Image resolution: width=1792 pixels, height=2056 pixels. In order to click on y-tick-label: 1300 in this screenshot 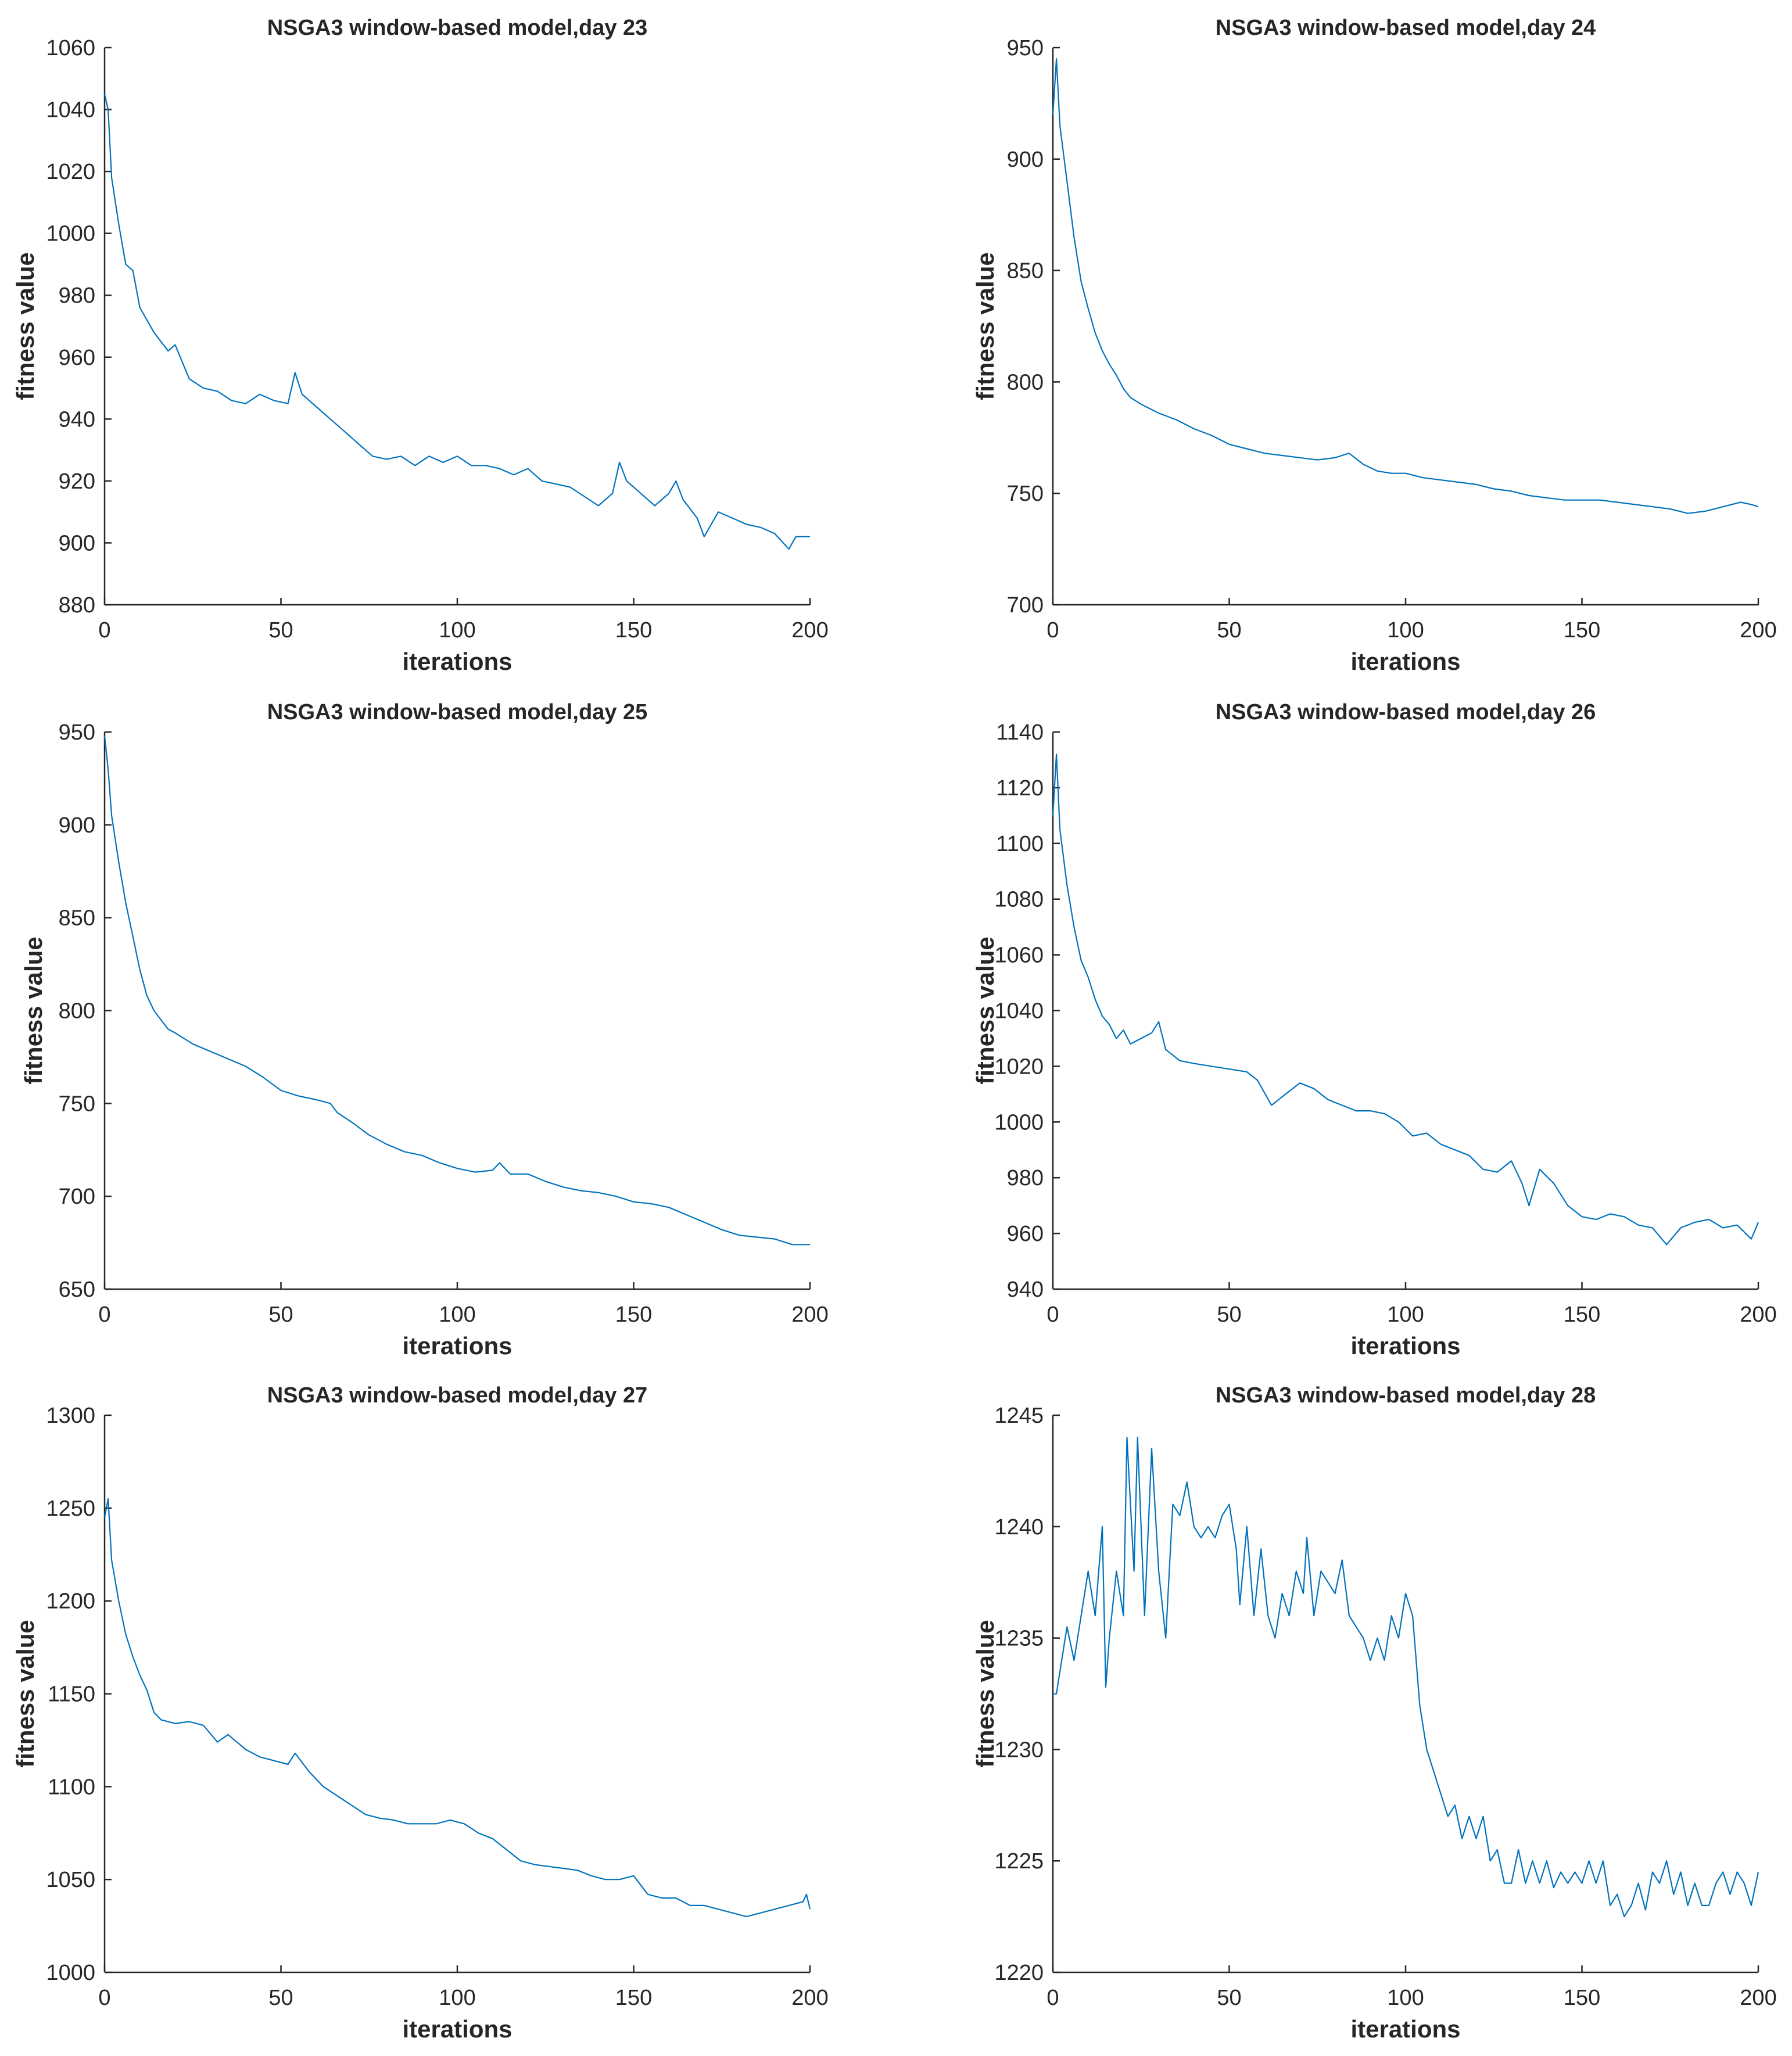, I will do `click(70, 1416)`.